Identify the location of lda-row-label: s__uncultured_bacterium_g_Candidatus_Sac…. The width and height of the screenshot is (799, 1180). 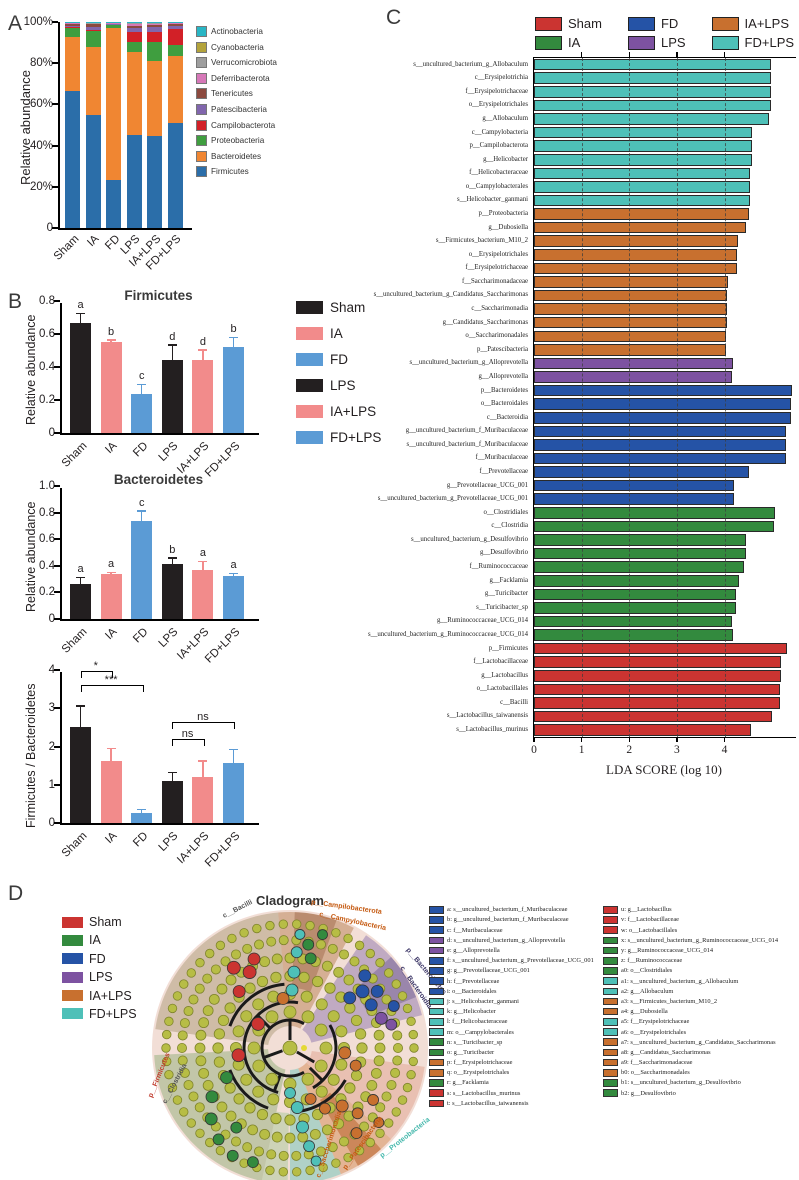
(450, 295).